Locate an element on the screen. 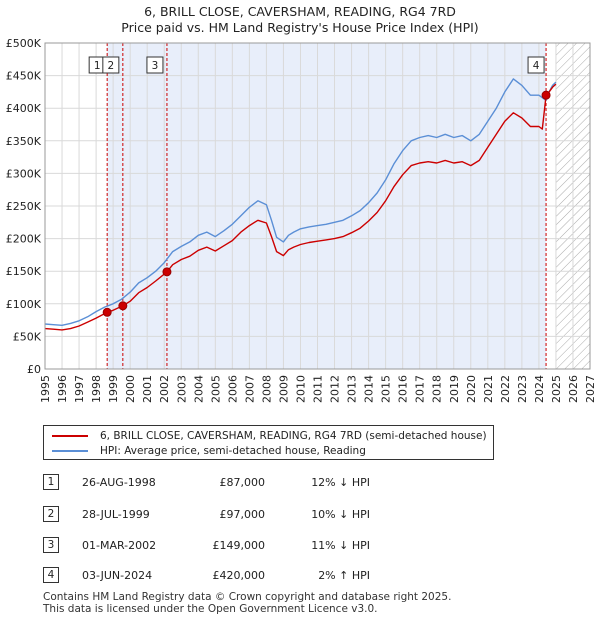 This screenshot has height=620, width=600. sale-2-box is located at coordinates (111, 65).